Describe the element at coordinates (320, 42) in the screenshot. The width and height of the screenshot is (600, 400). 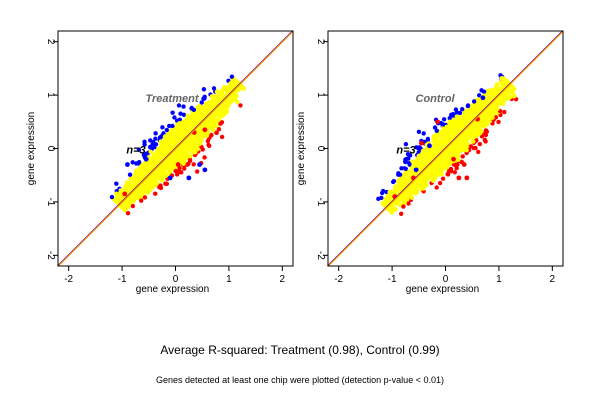
I see `y-tick-label: 2` at that location.